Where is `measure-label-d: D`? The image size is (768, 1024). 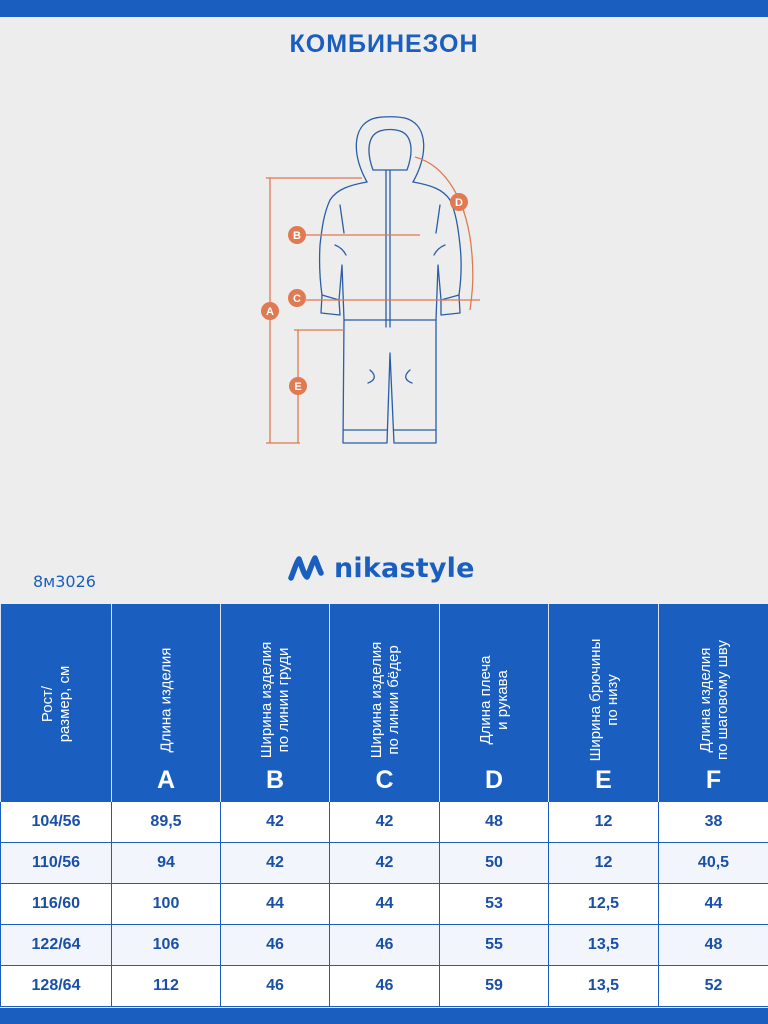
measure-label-d: D is located at coordinates (459, 202).